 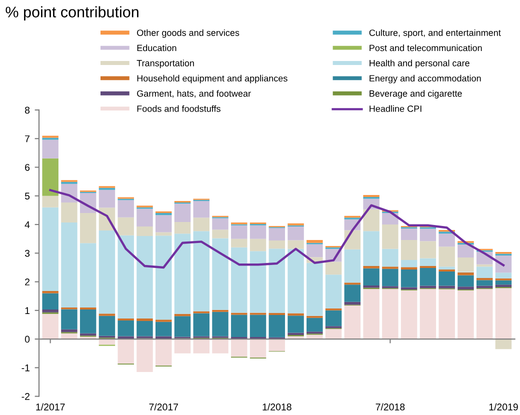 I want to click on chart-title: % point contribution, so click(x=72, y=13).